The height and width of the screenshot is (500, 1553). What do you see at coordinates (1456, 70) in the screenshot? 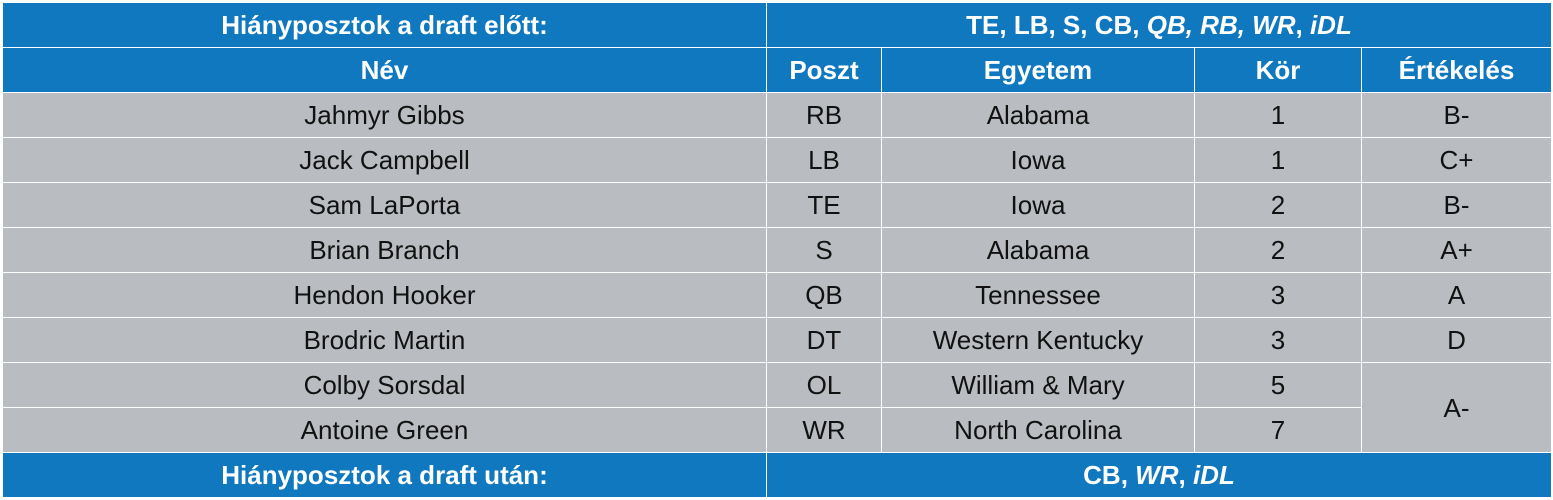
I see `col-header-grade: Értékelés` at bounding box center [1456, 70].